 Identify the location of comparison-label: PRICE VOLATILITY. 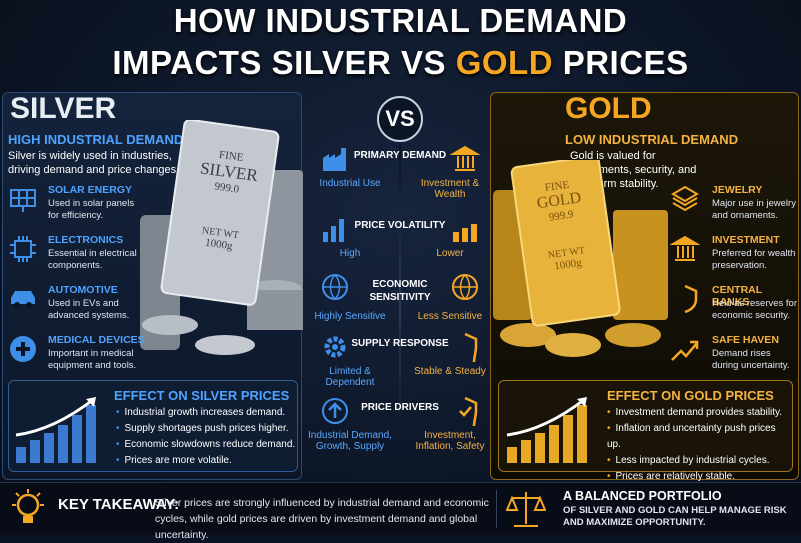
(400, 225).